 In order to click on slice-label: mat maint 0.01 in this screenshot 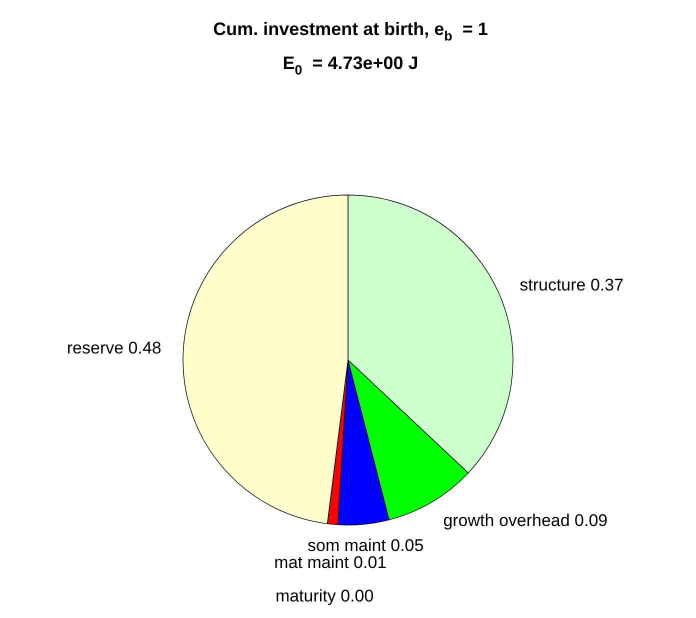, I will do `click(330, 562)`.